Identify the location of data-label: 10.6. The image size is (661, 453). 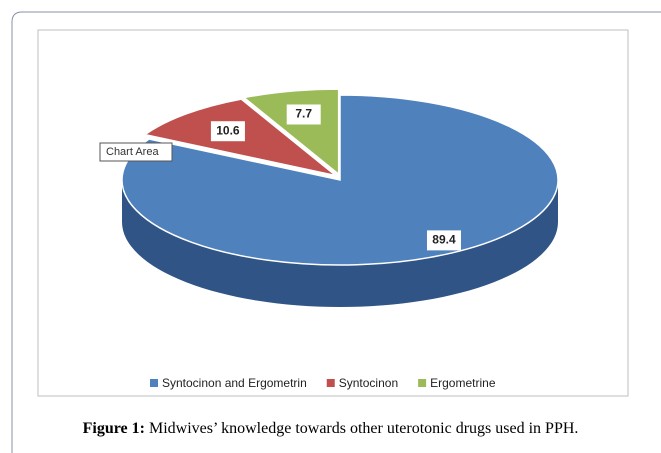
(228, 130).